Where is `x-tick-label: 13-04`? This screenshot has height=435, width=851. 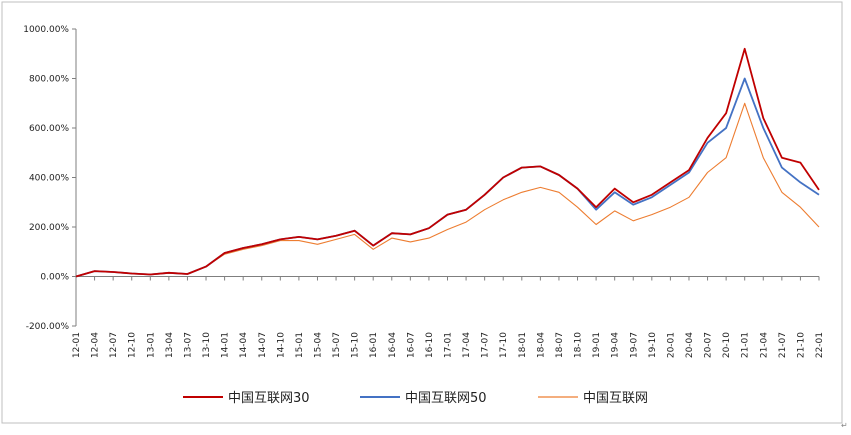
x-tick-label: 13-04 is located at coordinates (170, 345).